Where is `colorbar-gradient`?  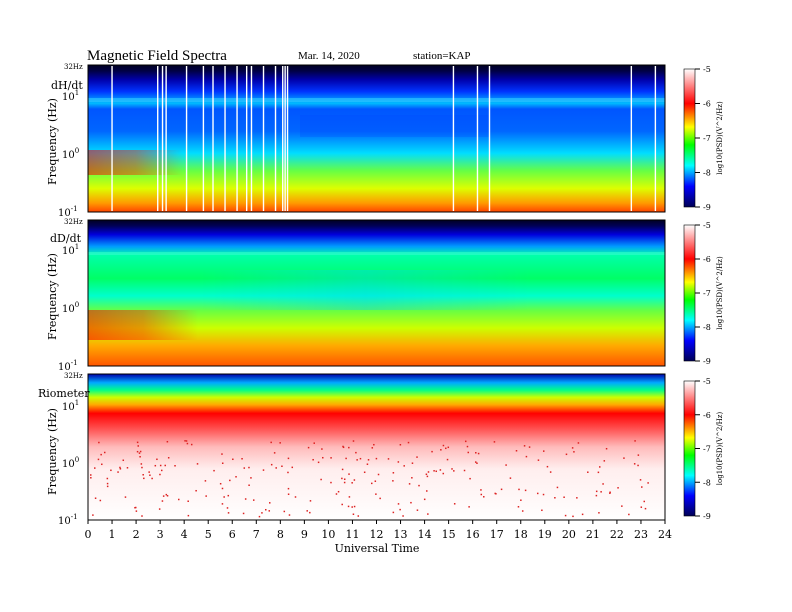
colorbar-gradient is located at coordinates (689, 293).